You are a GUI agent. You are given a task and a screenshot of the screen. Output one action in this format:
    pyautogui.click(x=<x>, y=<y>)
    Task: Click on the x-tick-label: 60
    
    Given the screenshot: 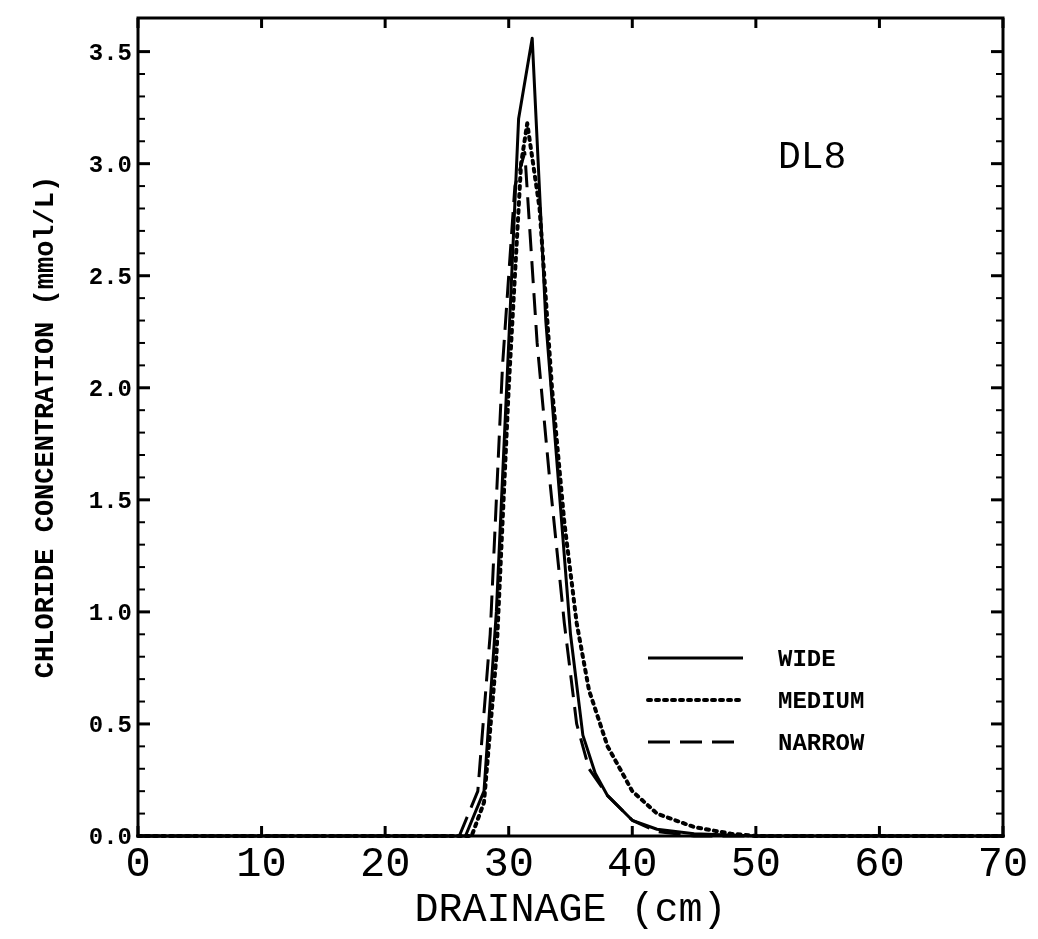 What is the action you would take?
    pyautogui.click(x=879, y=865)
    